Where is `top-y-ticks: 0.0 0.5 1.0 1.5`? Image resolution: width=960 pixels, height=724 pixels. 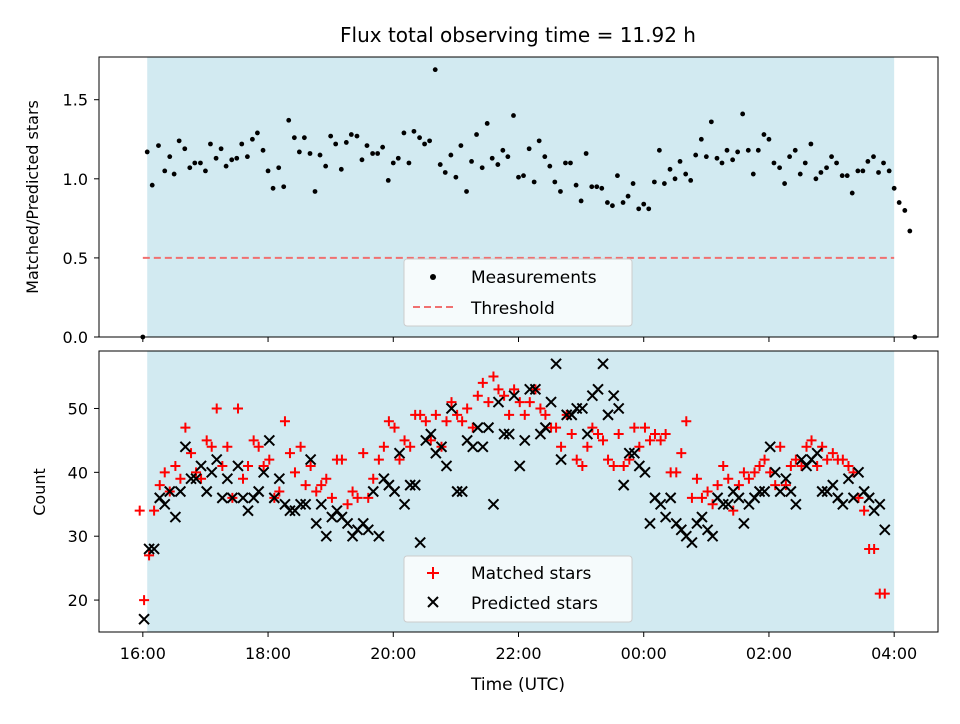
top-y-ticks: 0.0 0.5 1.0 1.5 is located at coordinates (81, 219).